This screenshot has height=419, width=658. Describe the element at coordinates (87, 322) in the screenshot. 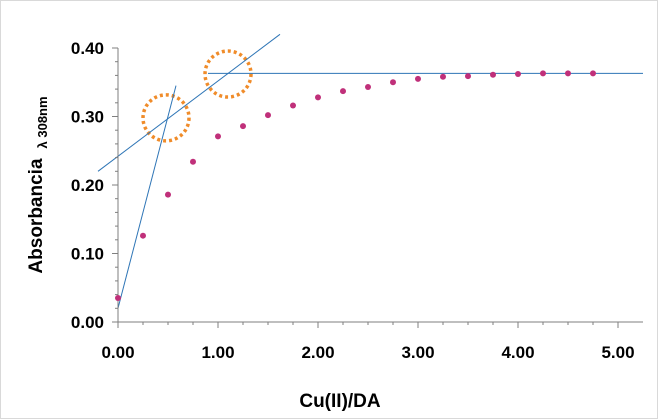

I see `y-tick-label: 0.00` at that location.